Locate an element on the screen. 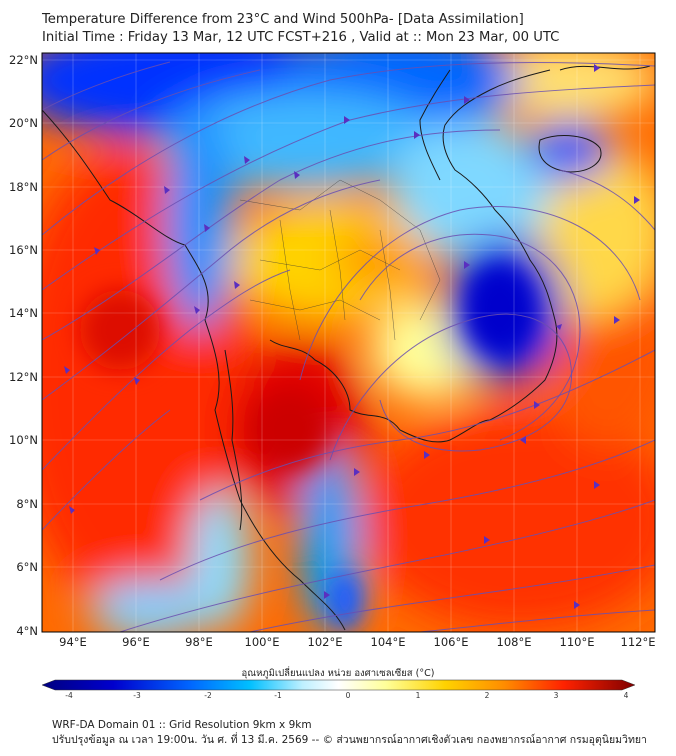  lon-label: 110°E is located at coordinates (577, 642).